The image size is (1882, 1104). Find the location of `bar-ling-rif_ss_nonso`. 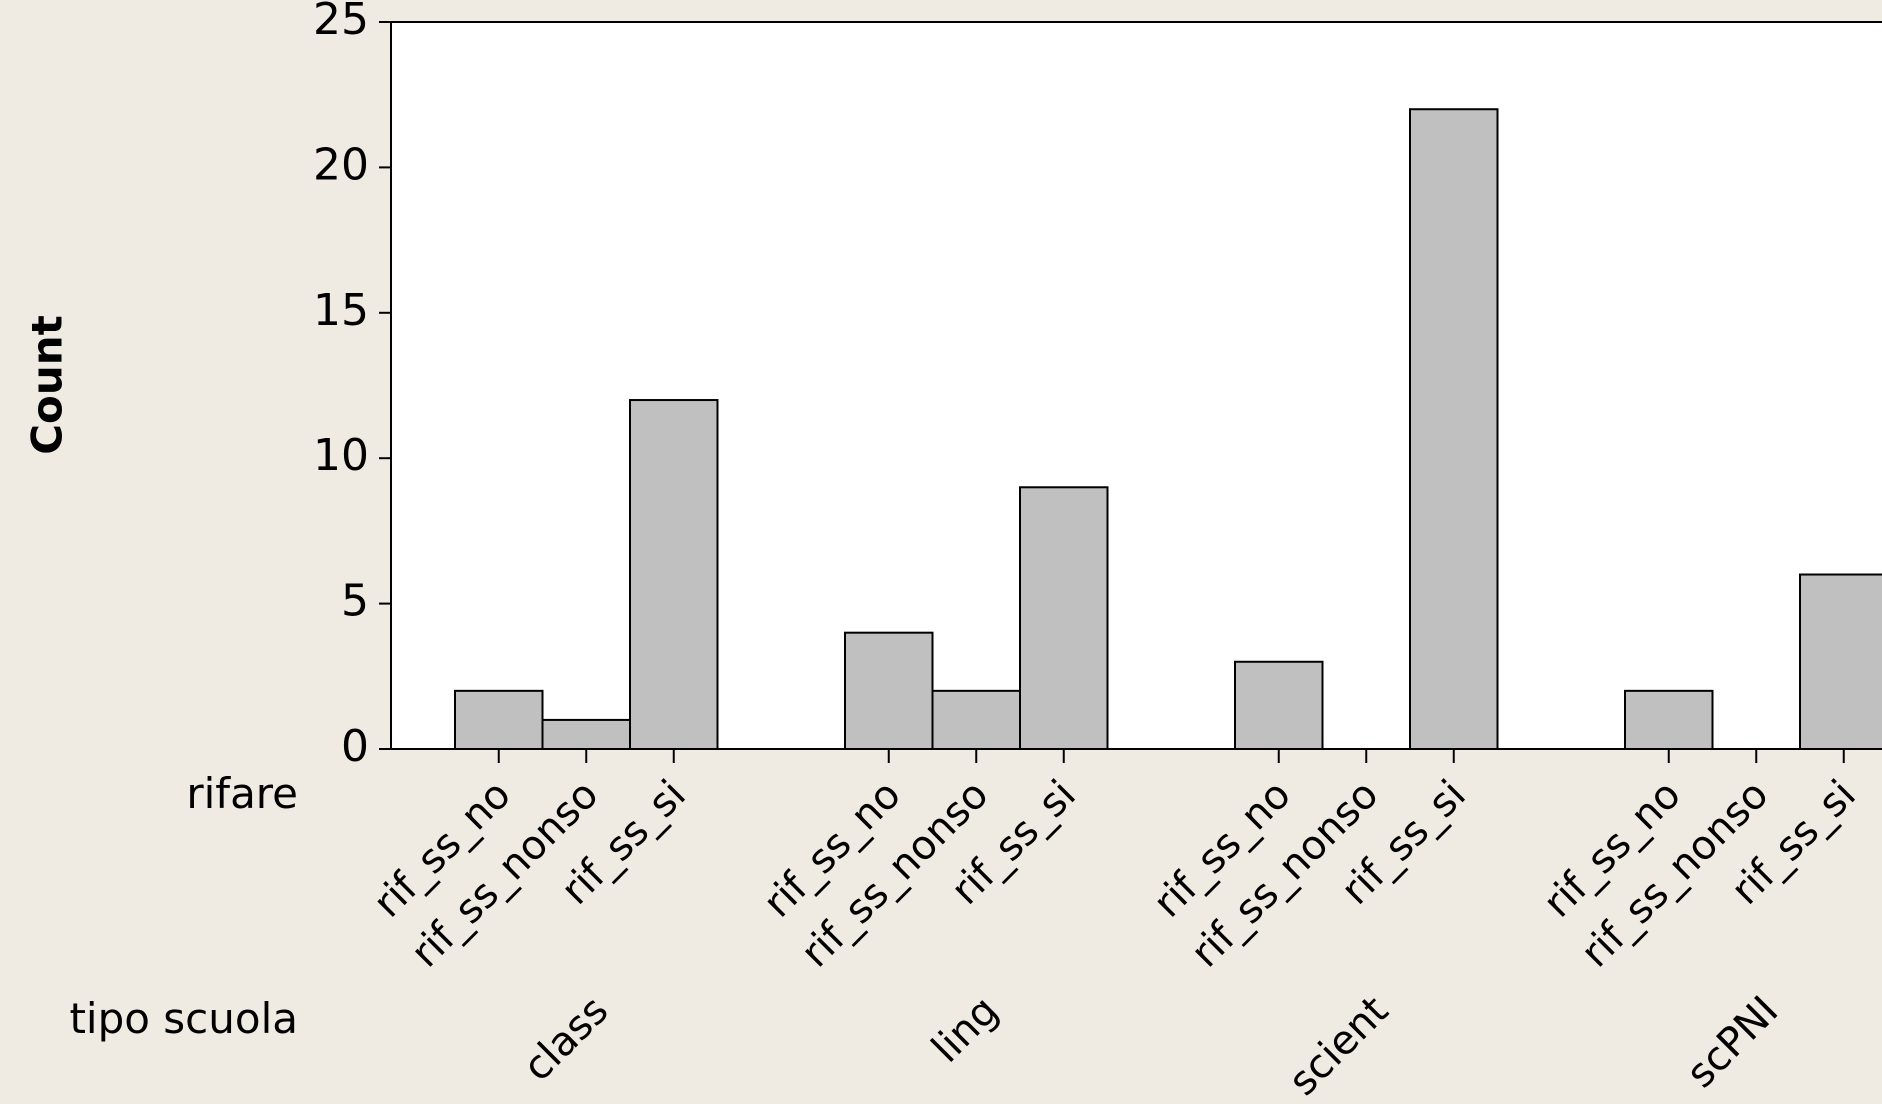

bar-ling-rif_ss_nonso is located at coordinates (976, 720).